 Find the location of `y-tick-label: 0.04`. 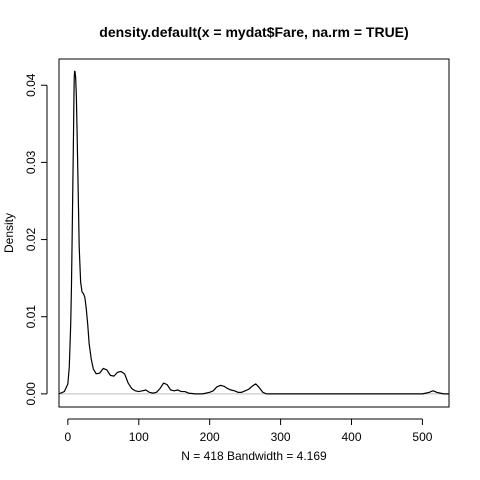

y-tick-label: 0.04 is located at coordinates (31, 85).